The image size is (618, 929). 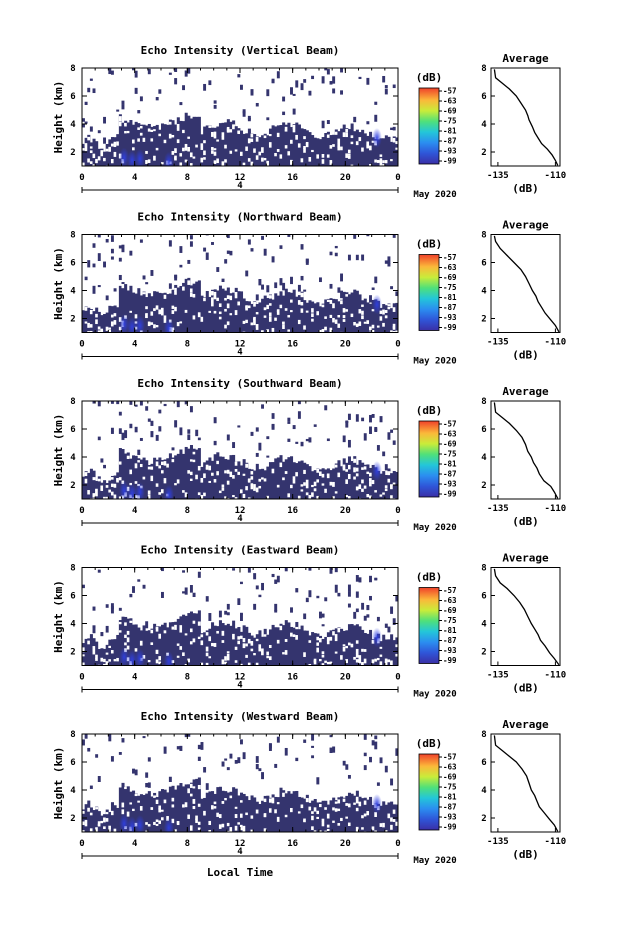 I want to click on x-tick-label: 16, so click(x=292, y=844).